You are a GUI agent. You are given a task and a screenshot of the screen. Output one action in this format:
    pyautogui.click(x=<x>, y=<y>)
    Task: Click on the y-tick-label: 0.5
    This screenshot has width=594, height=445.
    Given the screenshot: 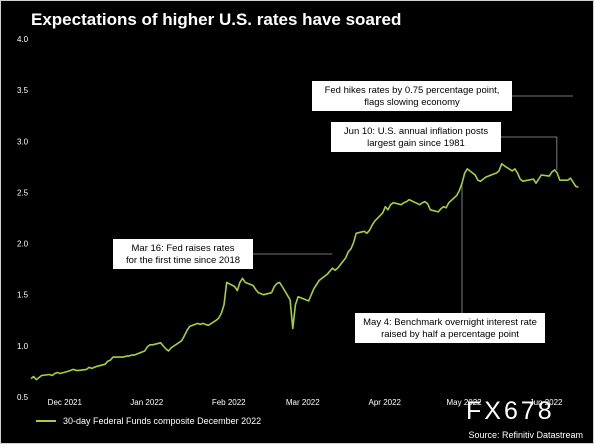 What is the action you would take?
    pyautogui.click(x=23, y=397)
    